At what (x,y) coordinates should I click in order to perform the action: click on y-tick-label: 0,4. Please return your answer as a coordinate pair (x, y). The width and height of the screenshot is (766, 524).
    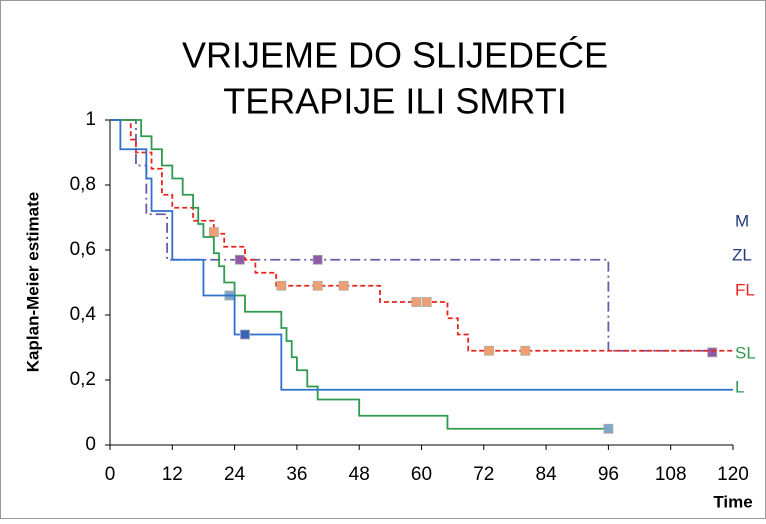
    Looking at the image, I should click on (83, 314).